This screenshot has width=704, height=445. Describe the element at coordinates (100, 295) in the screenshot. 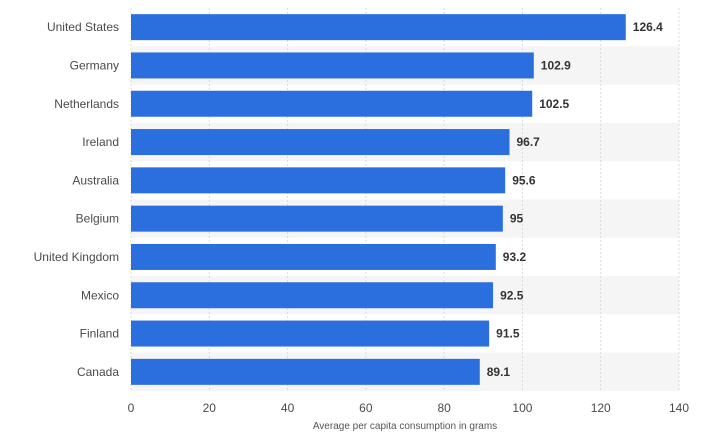

I see `category-label: Mexico` at that location.